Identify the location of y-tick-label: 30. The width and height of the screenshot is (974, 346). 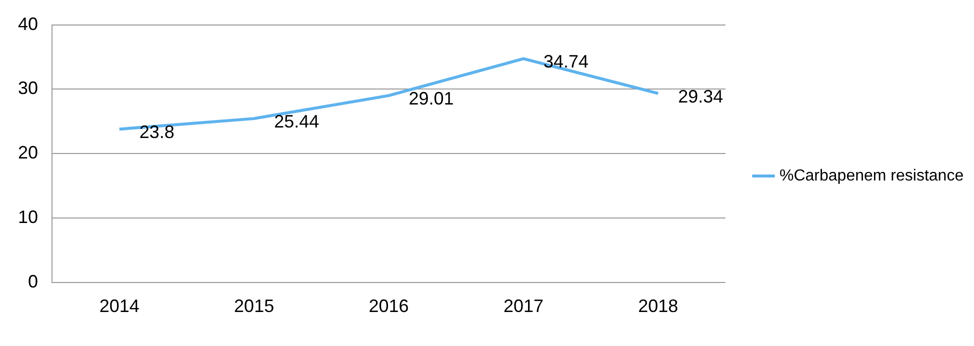
(28, 88).